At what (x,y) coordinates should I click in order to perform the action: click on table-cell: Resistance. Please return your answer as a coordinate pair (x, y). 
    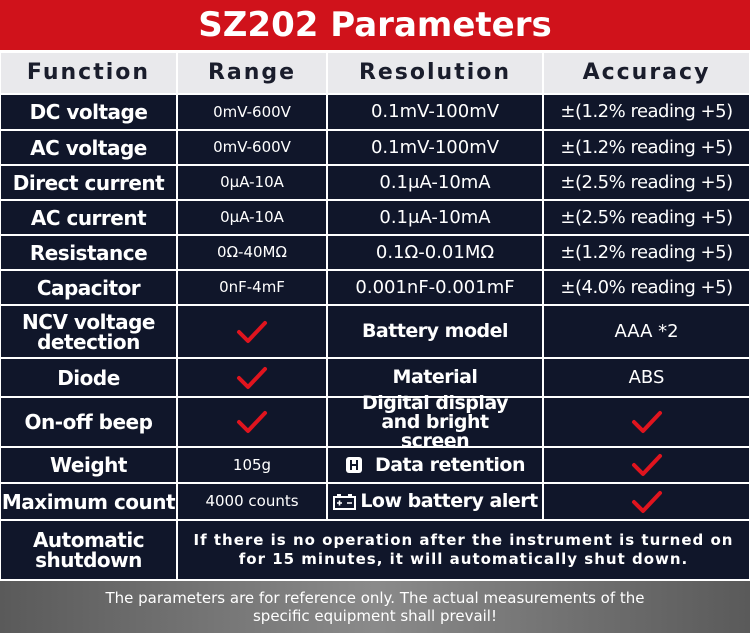
    Looking at the image, I should click on (88, 252).